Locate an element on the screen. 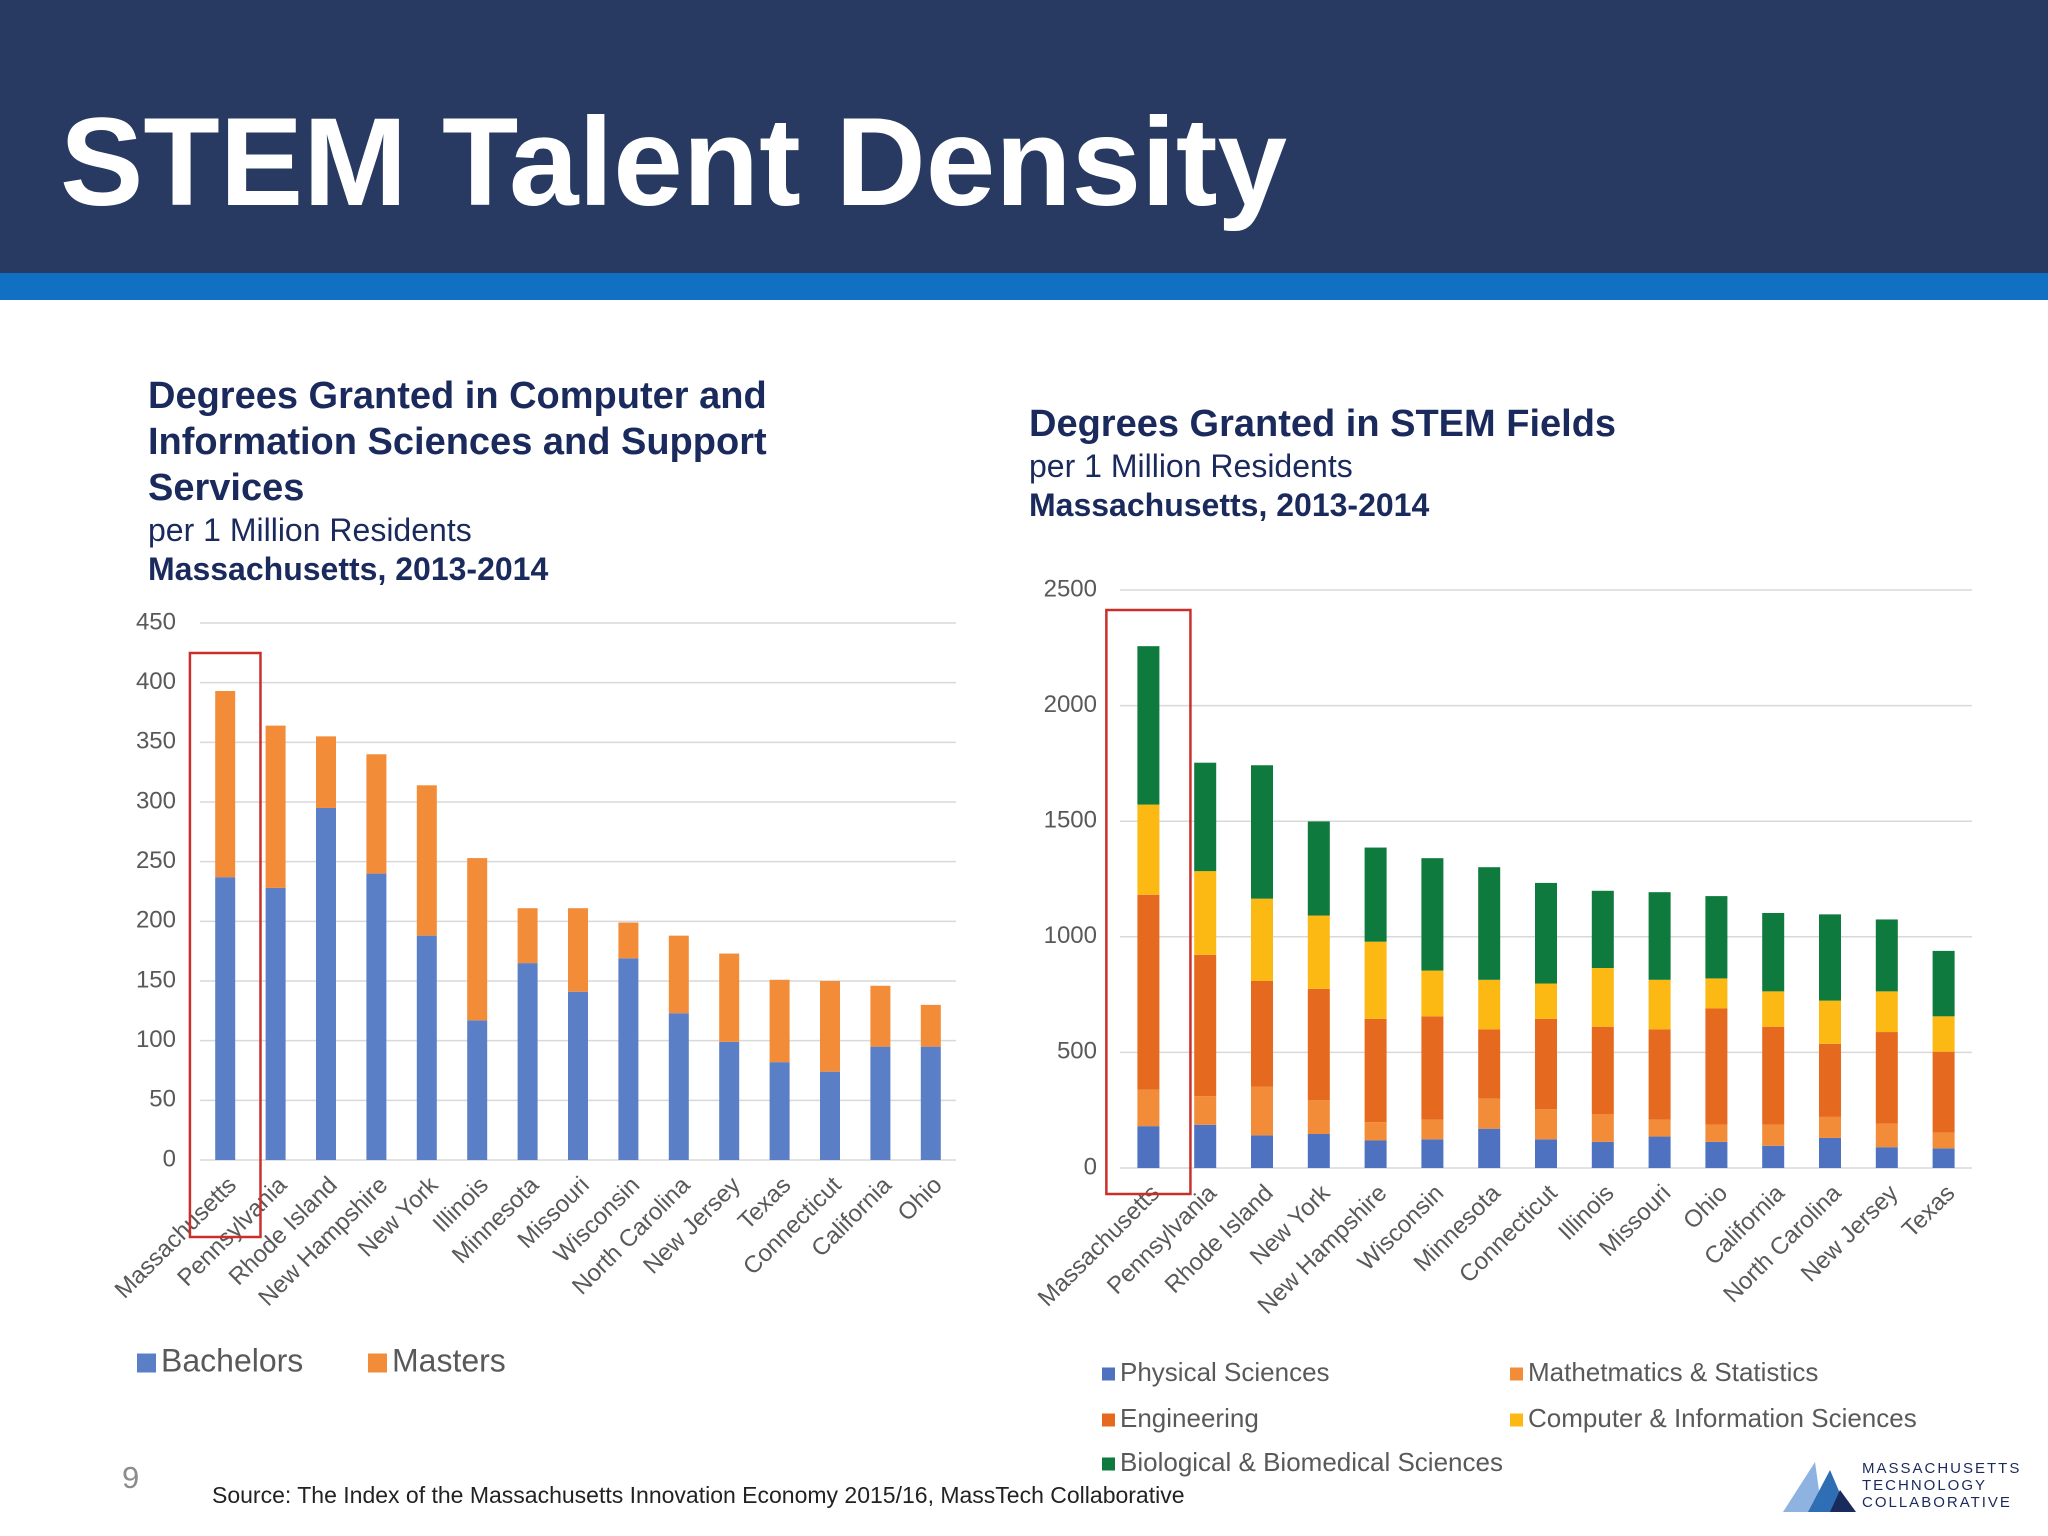 This screenshot has height=1536, width=2048. x-tick-label: Ohio is located at coordinates (920, 1199).